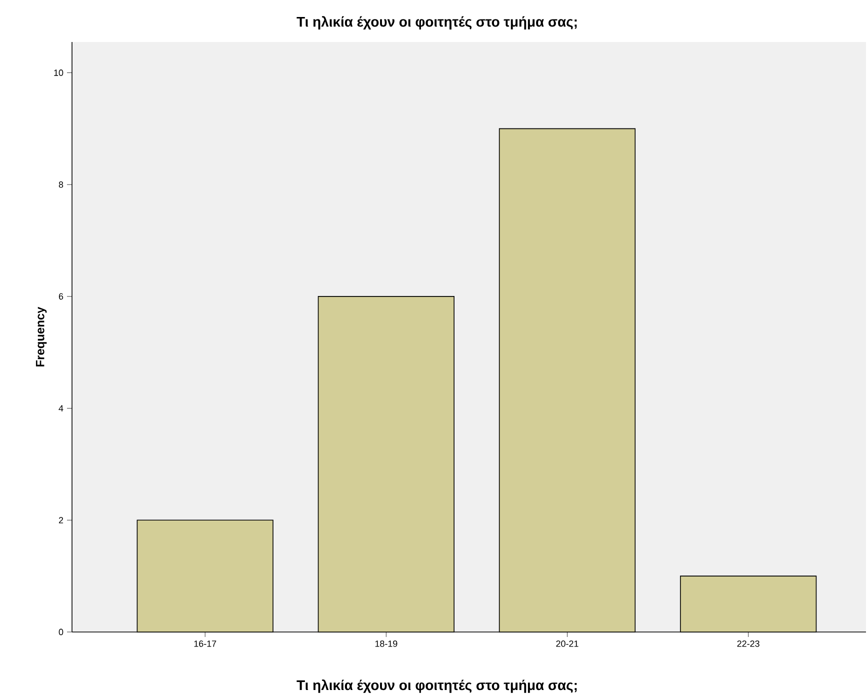 This screenshot has width=868, height=697. What do you see at coordinates (205, 643) in the screenshot?
I see `x-tick-label: 16-17` at bounding box center [205, 643].